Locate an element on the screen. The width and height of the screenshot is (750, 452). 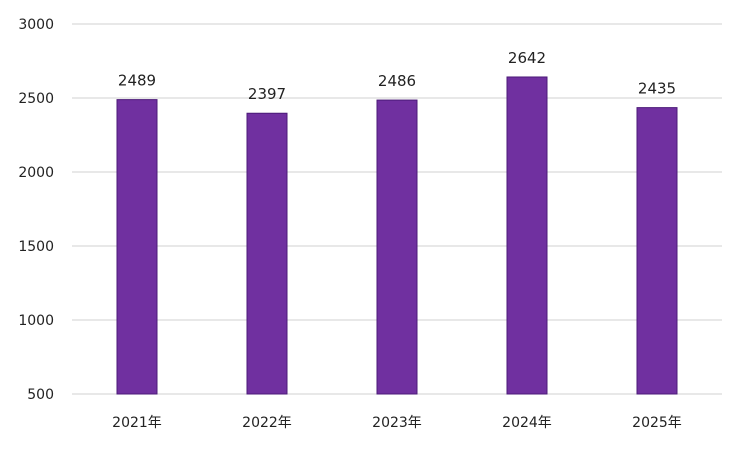
y-axis-ticks: 500 1000 1500 2000 2500 3000 is located at coordinates (36, 210).